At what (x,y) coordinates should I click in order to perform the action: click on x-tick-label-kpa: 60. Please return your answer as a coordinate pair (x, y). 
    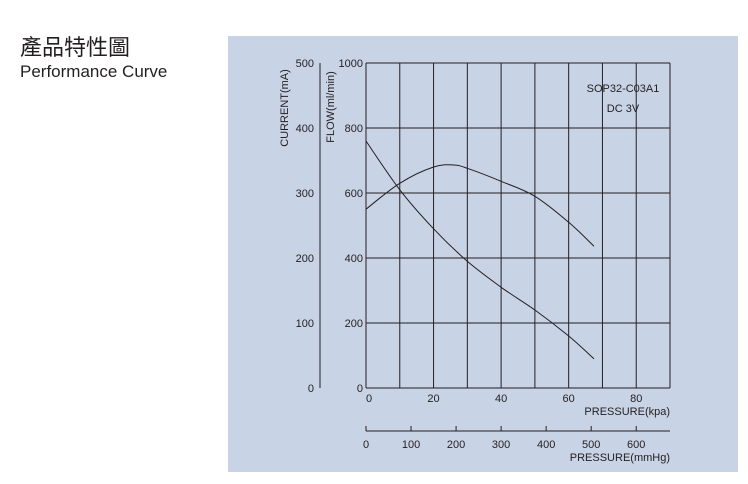
    Looking at the image, I should click on (569, 399).